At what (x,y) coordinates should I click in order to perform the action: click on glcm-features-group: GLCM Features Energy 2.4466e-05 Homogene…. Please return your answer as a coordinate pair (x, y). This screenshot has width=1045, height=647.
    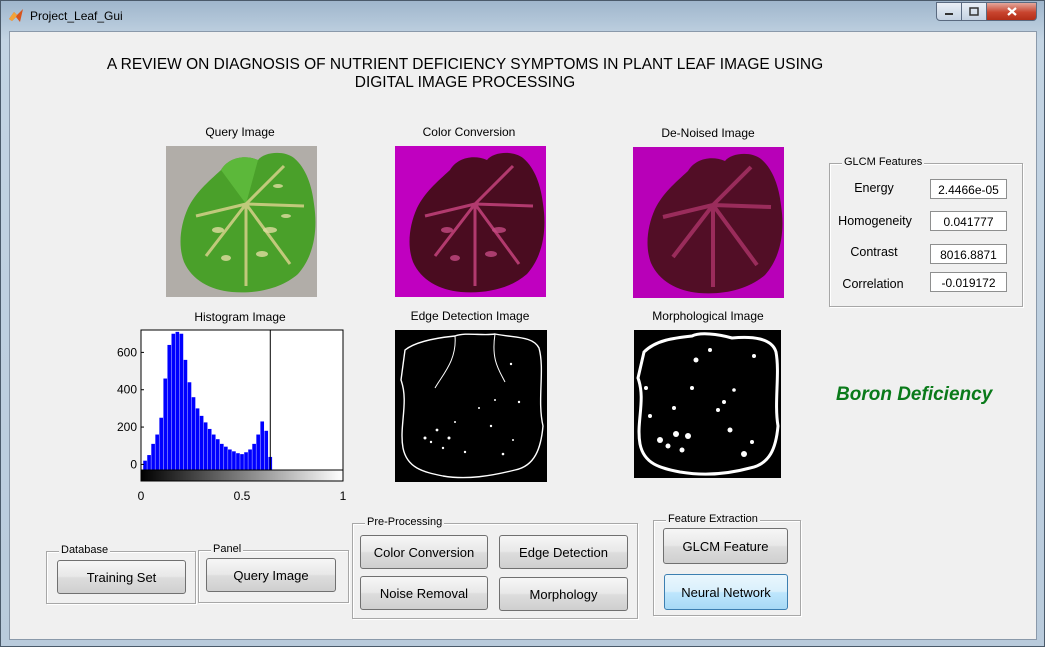
    Looking at the image, I should click on (926, 231).